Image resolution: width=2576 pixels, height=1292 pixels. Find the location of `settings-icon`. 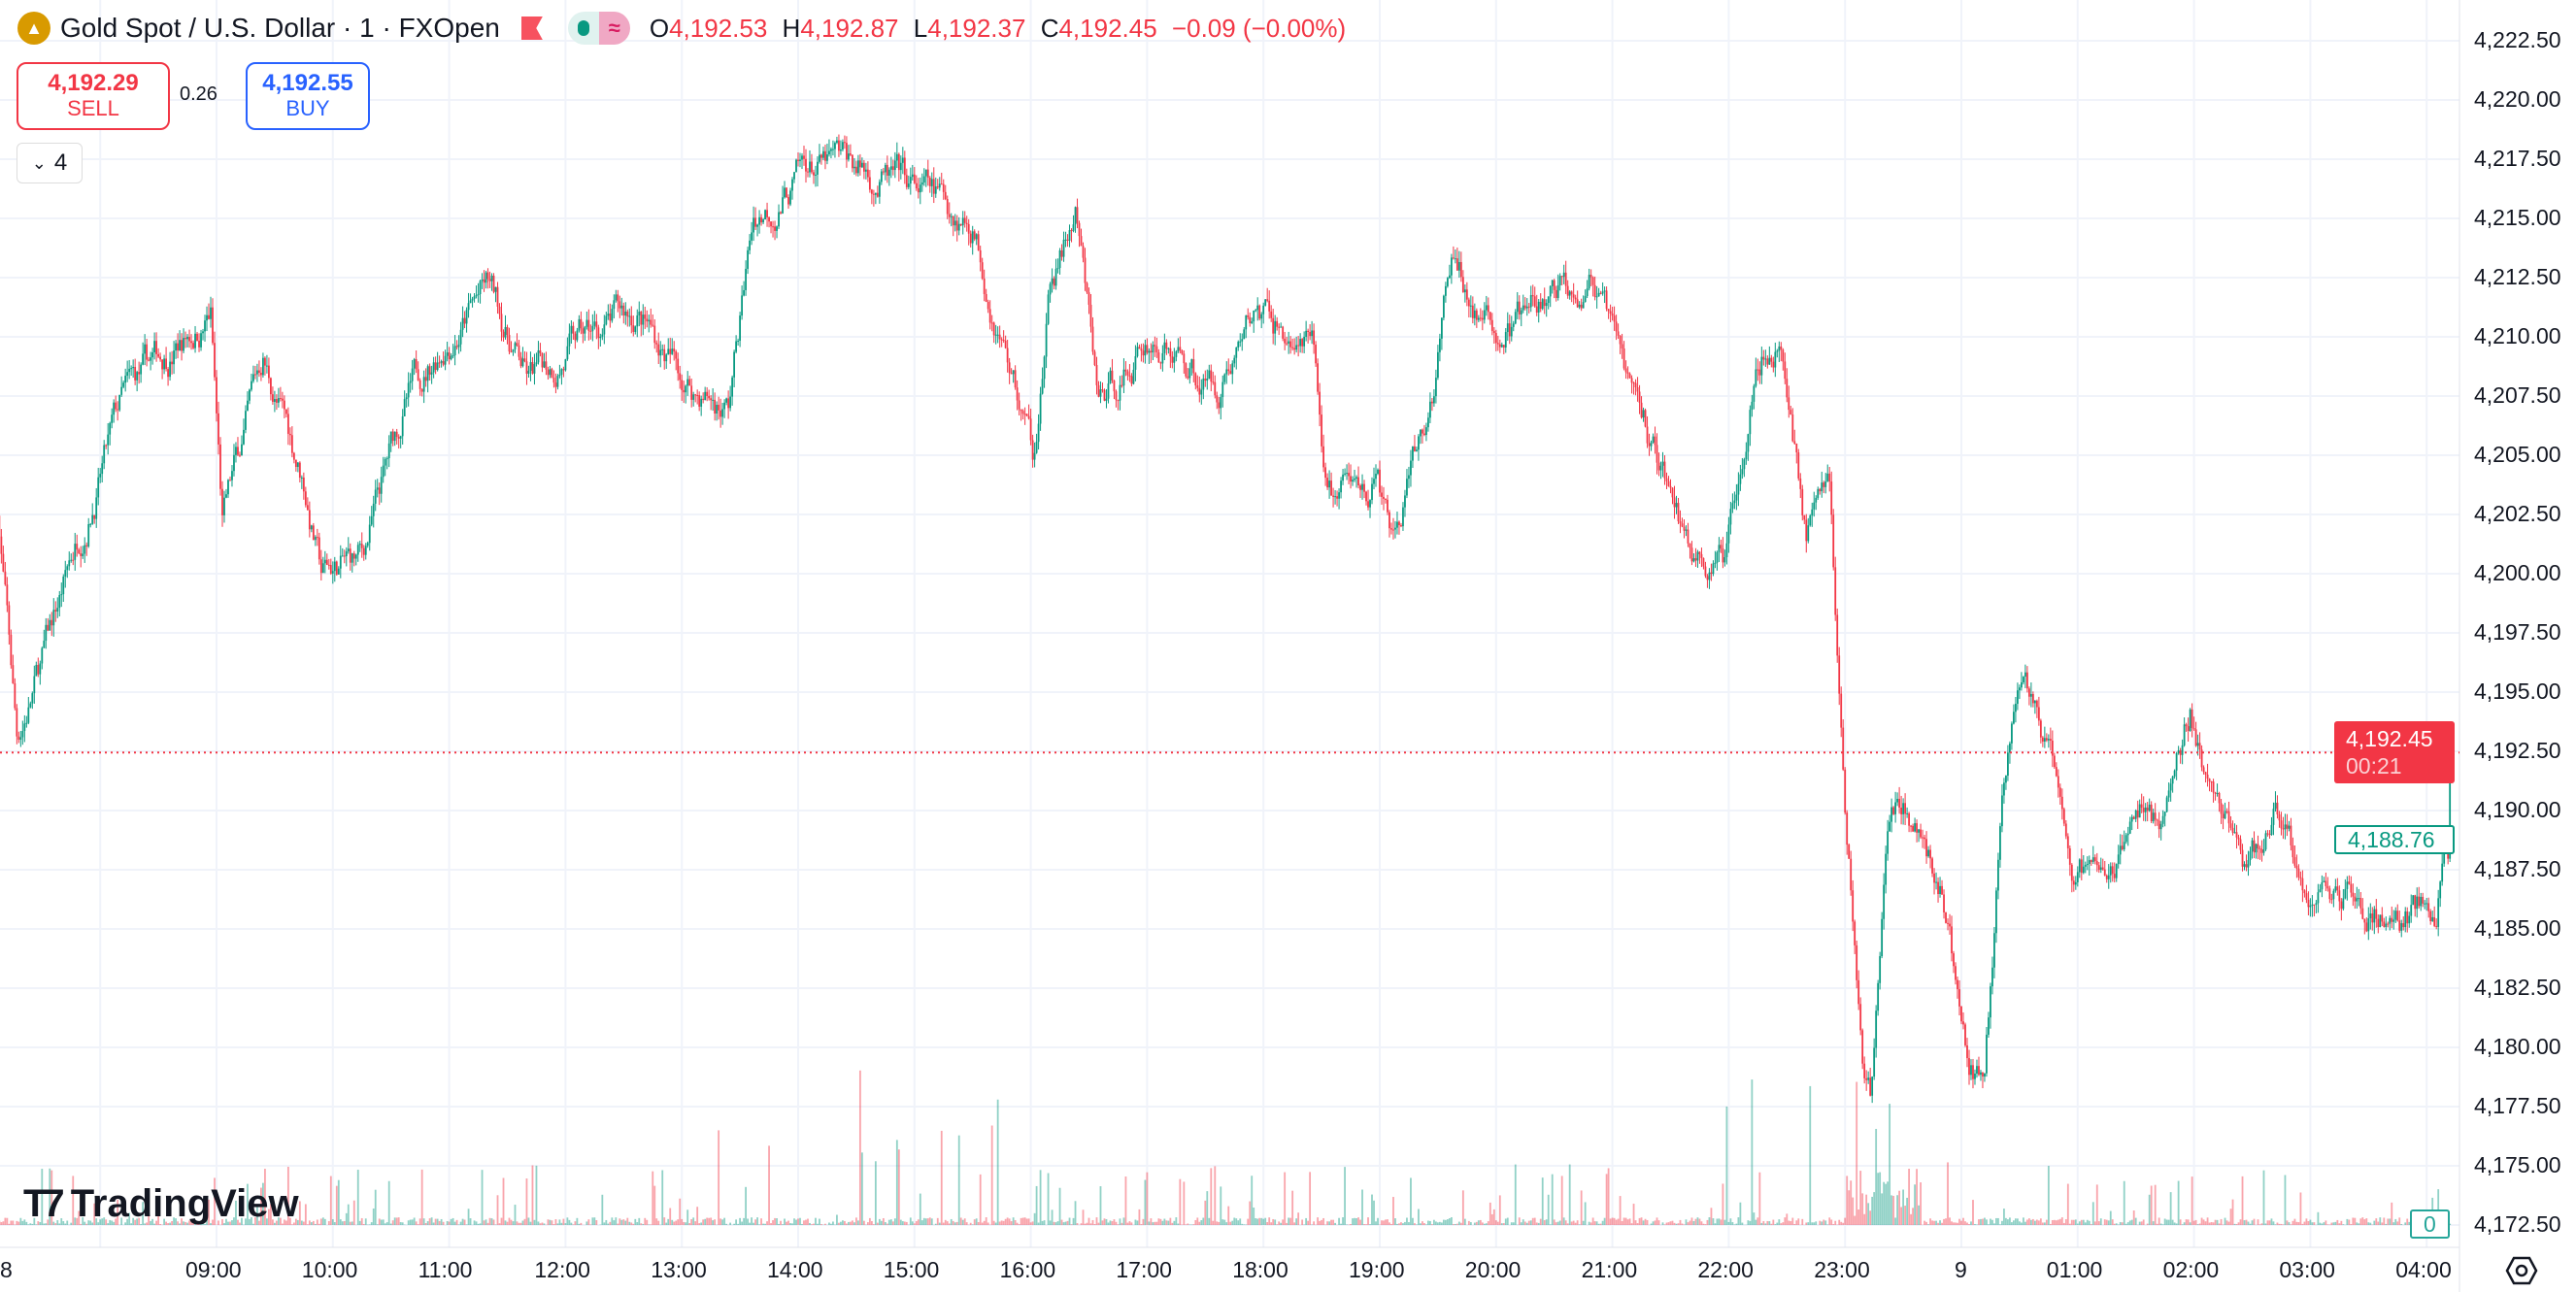

settings-icon is located at coordinates (2521, 1270).